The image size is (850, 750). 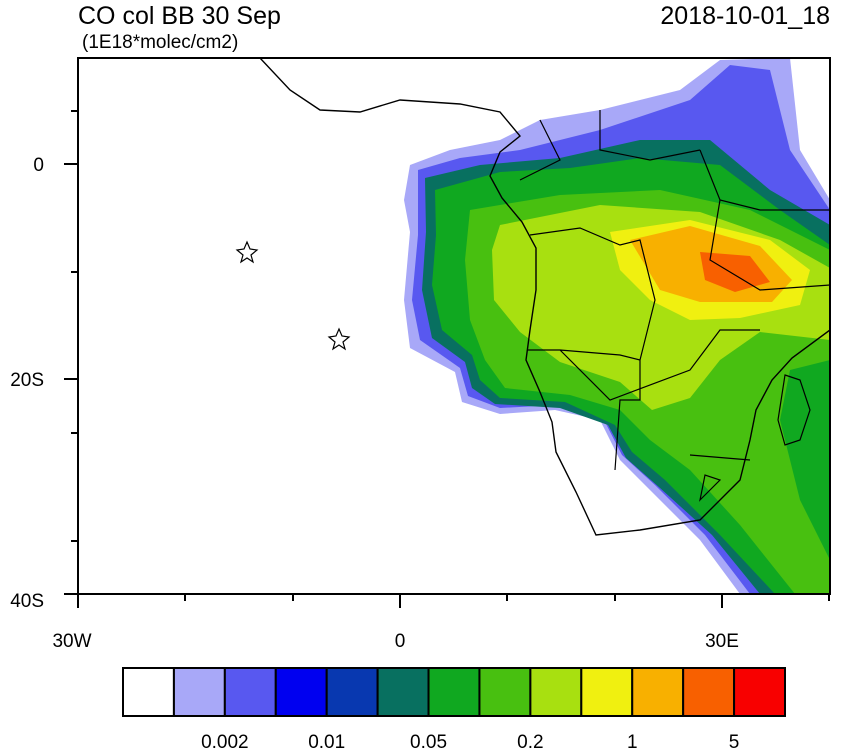 What do you see at coordinates (722, 641) in the screenshot?
I see `lon-label: 30E` at bounding box center [722, 641].